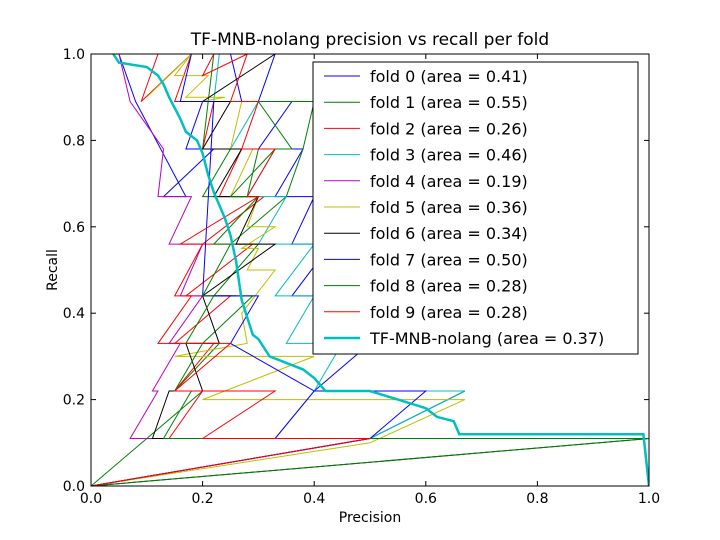 This screenshot has height=540, width=720. What do you see at coordinates (449, 181) in the screenshot?
I see `legend-label-4: fold 4 (area = 0.19)` at bounding box center [449, 181].